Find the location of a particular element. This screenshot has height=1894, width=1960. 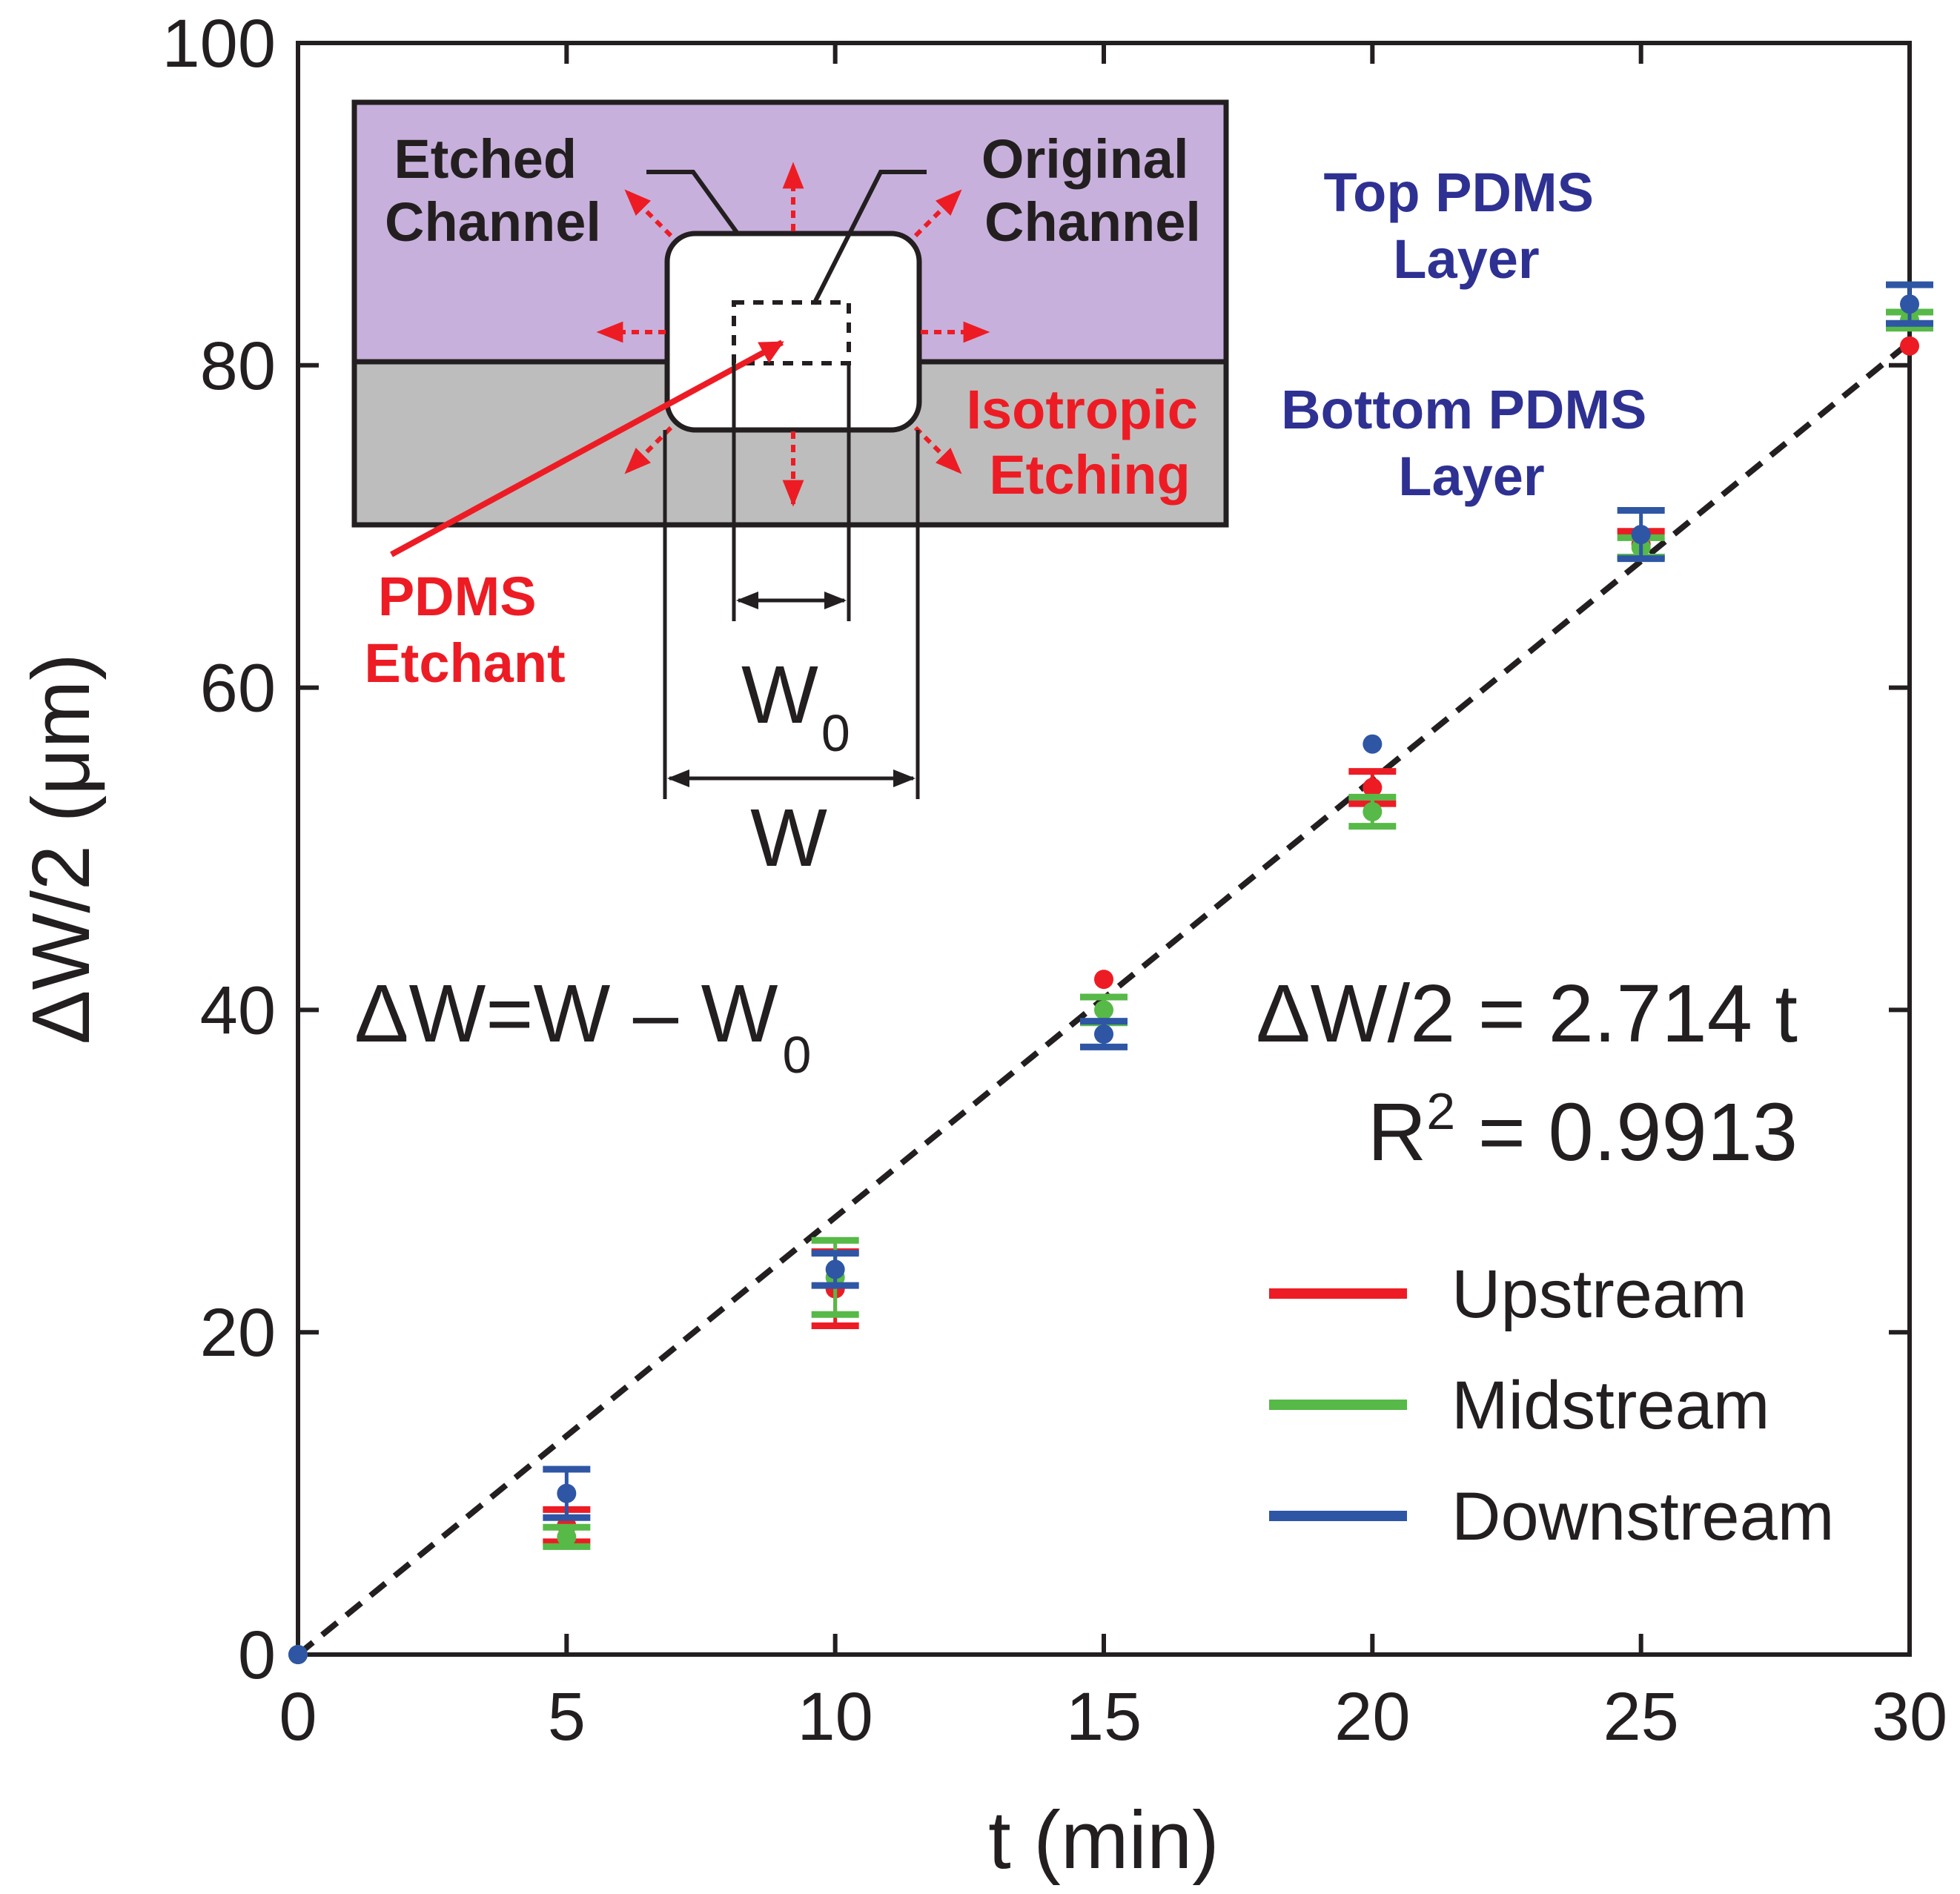

x-tick-label: 0 is located at coordinates (298, 1717).